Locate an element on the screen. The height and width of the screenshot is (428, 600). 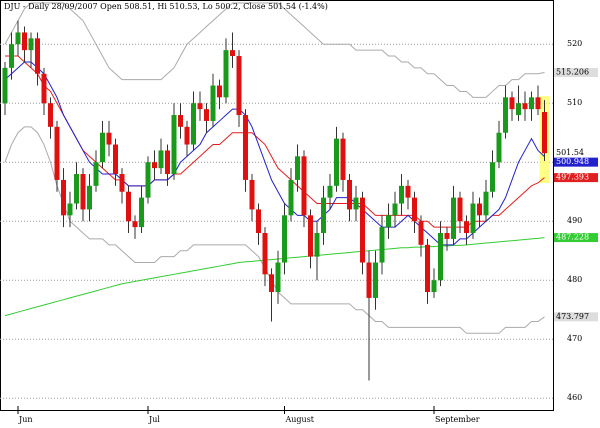
y-tick-label: 480 is located at coordinates (574, 279).